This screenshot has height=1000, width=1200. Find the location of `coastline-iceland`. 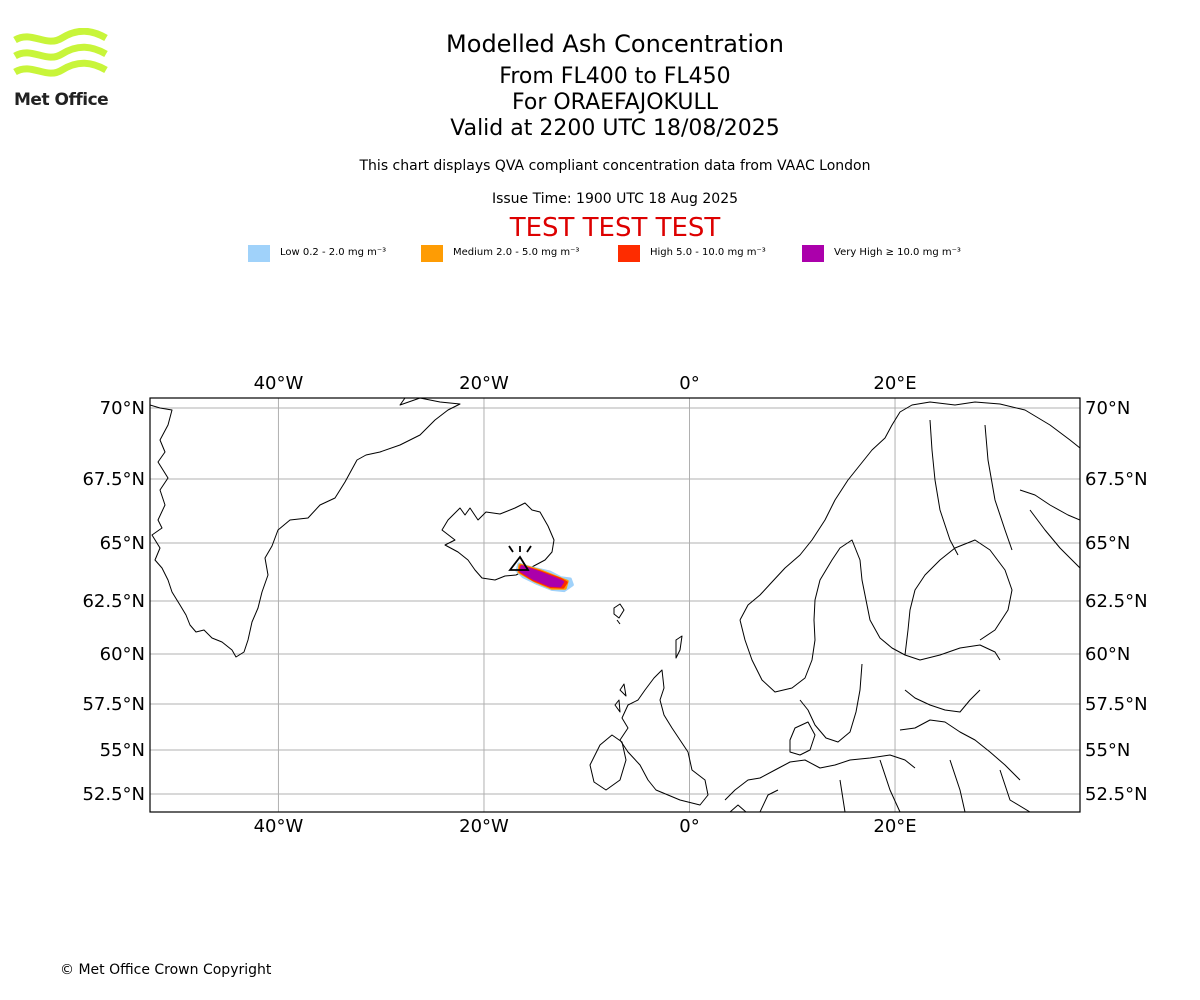

coastline-iceland is located at coordinates (498, 541).